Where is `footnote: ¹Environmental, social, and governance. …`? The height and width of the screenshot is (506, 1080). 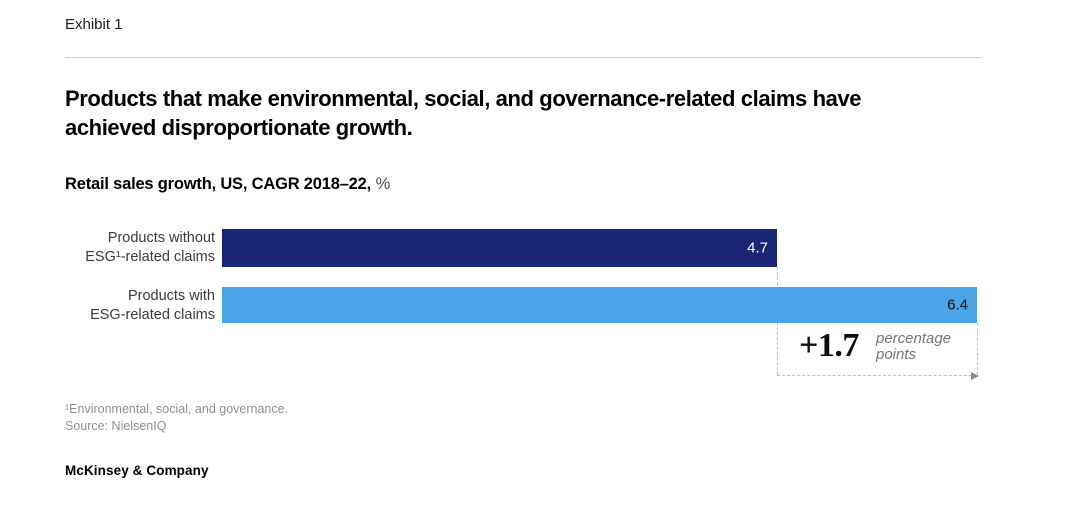 footnote: ¹Environmental, social, and governance. … is located at coordinates (176, 417).